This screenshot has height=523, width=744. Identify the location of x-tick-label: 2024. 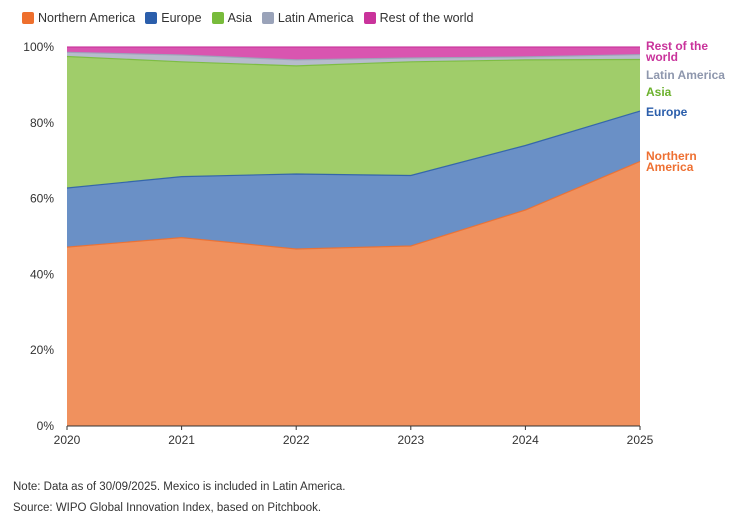
(525, 440).